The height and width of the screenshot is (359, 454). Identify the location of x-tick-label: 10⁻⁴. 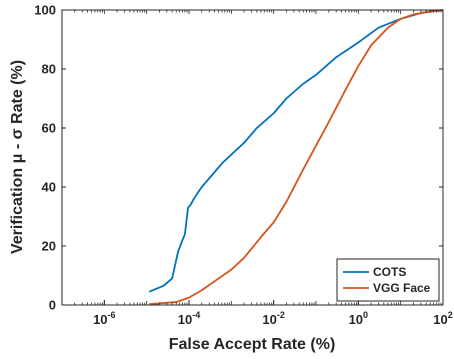
(189, 318).